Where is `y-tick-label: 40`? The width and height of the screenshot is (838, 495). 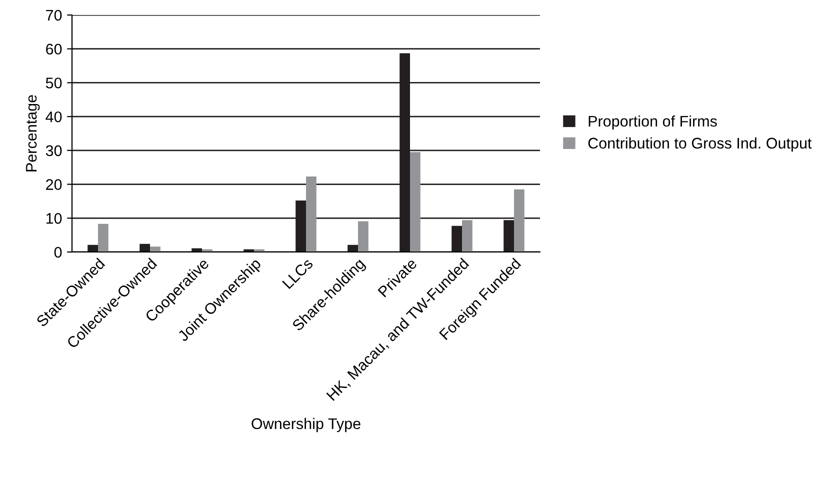
y-tick-label: 40 is located at coordinates (54, 116).